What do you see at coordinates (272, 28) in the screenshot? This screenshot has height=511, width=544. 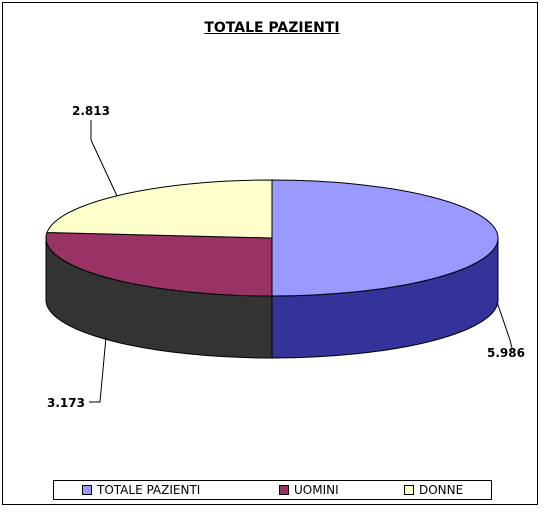 I see `chart-title: TOTALE PAZIENTI` at bounding box center [272, 28].